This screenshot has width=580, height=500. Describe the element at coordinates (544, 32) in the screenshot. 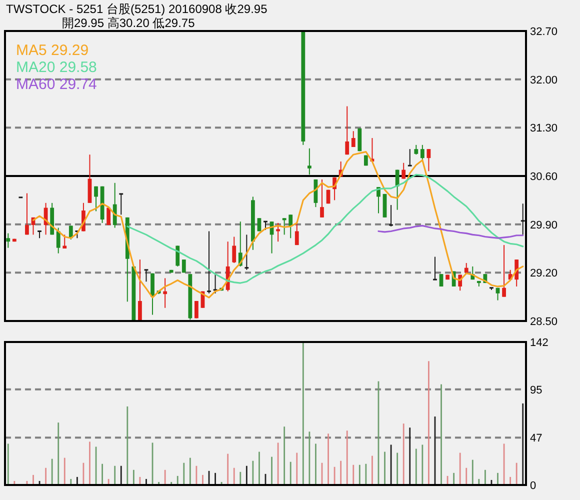

I see `y-tick-label: 32.70` at that location.